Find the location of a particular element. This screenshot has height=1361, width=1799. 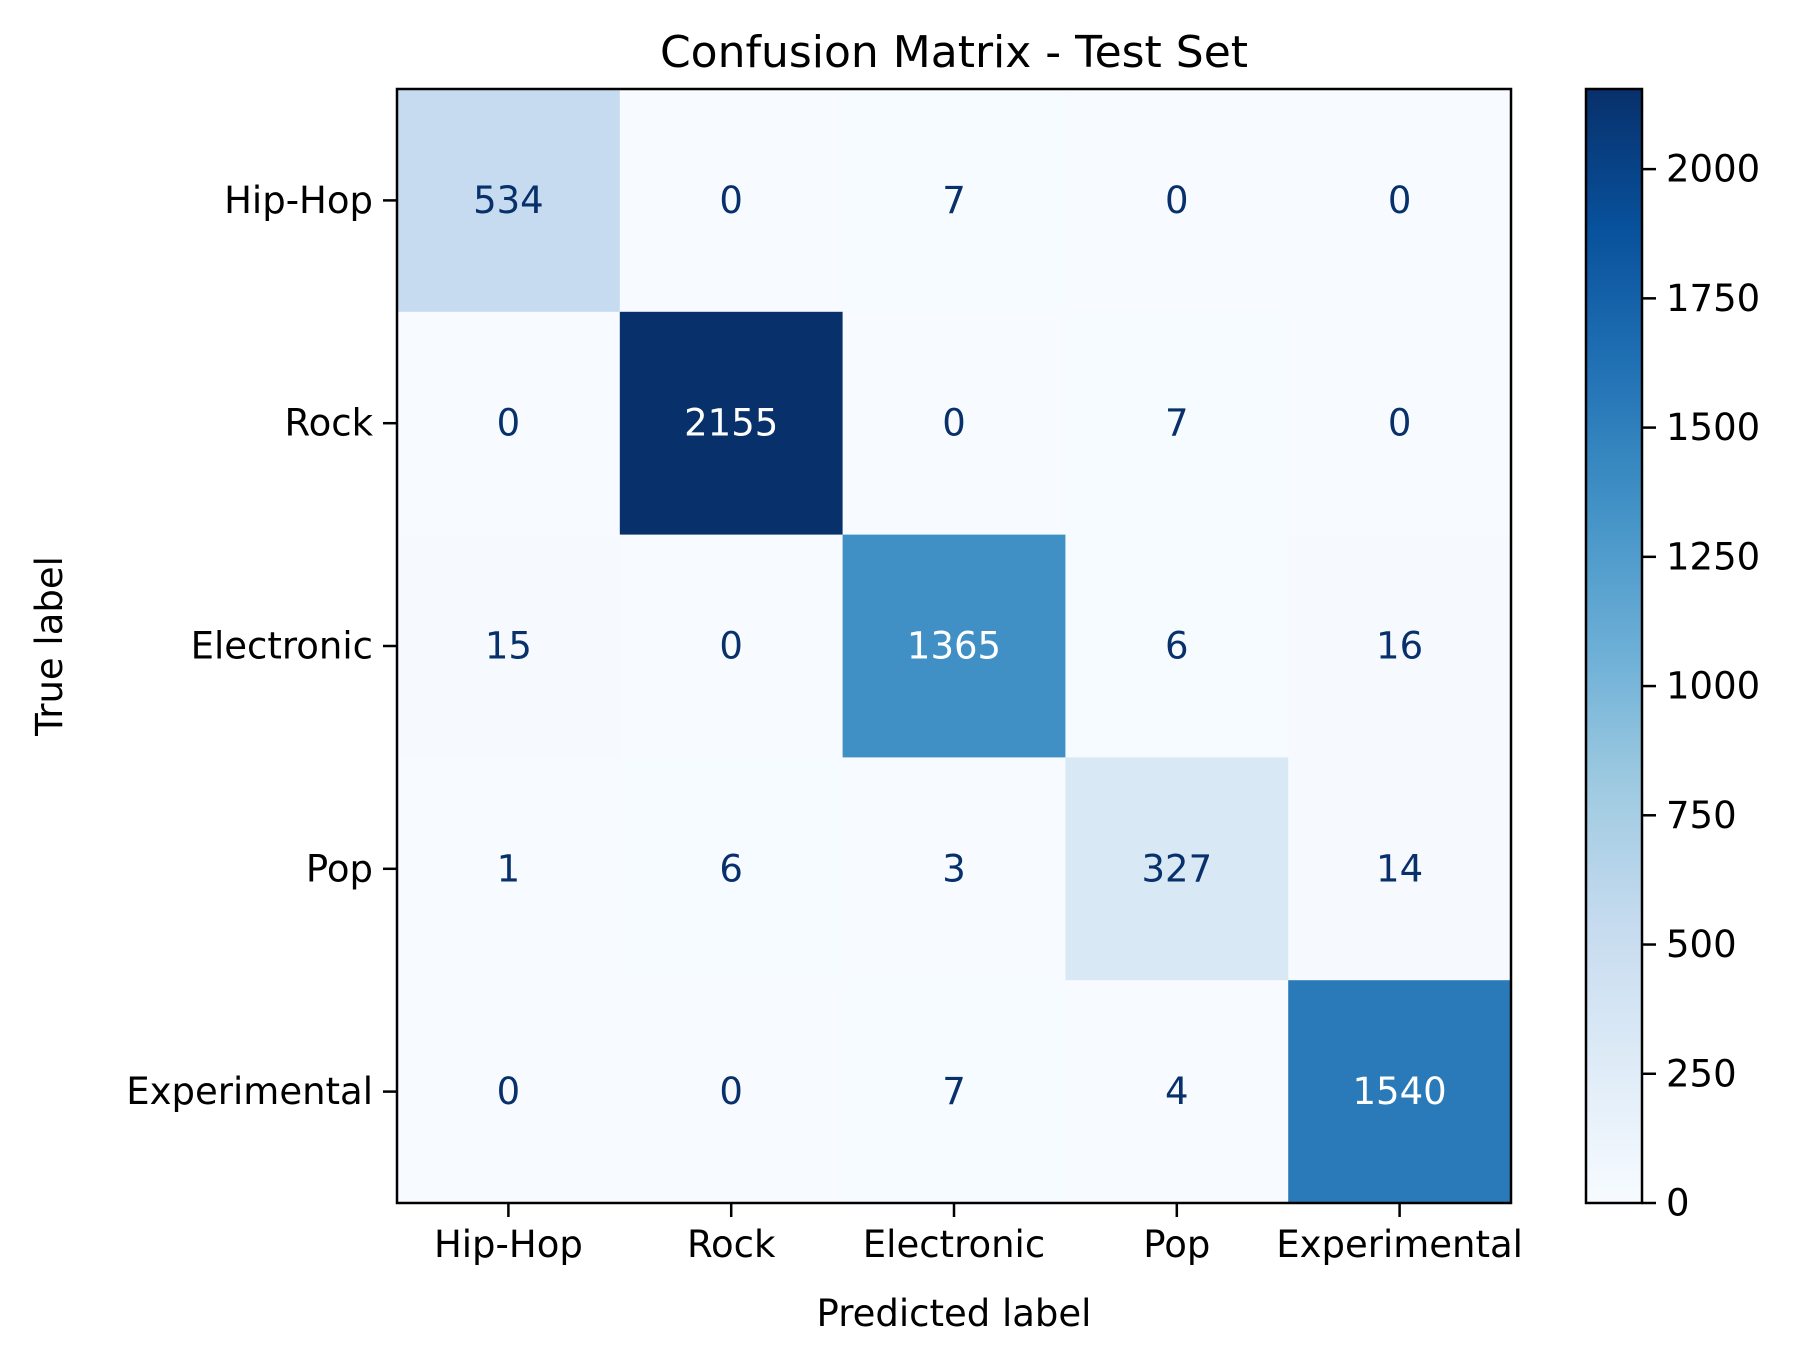

y-tick-label: Hip-Hop is located at coordinates (298, 200).